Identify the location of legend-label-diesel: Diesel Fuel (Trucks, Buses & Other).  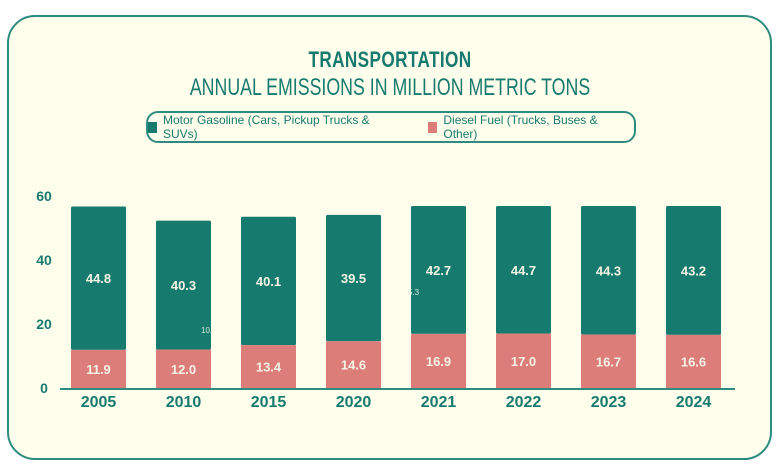
(520, 127).